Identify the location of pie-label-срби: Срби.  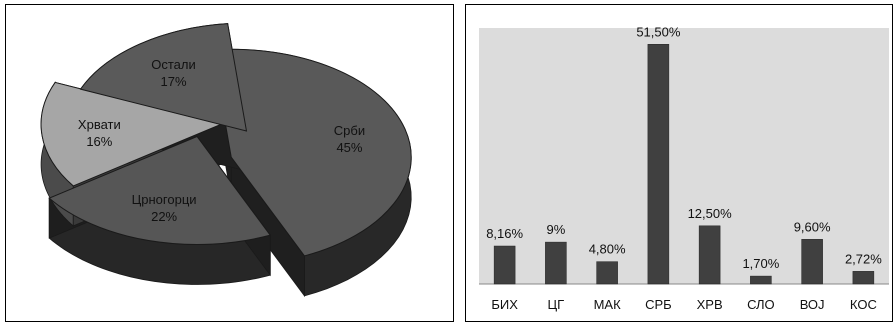
(349, 130).